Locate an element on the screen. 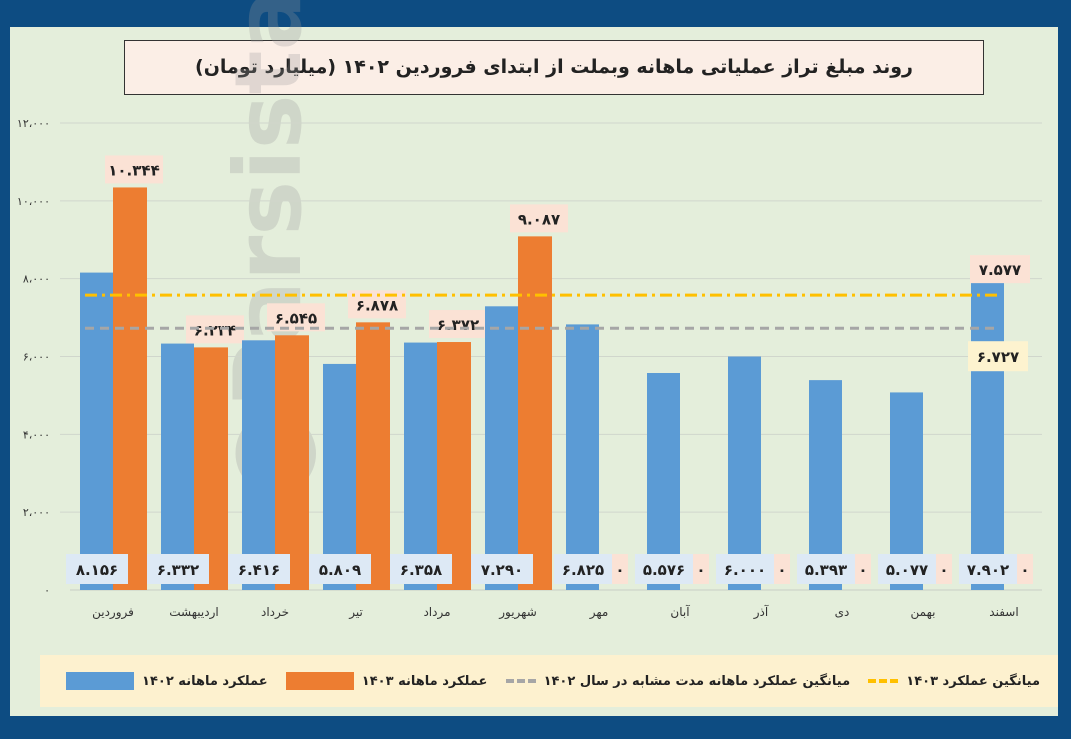 The image size is (1071, 739). x-tick-label: فروردین is located at coordinates (113, 612).